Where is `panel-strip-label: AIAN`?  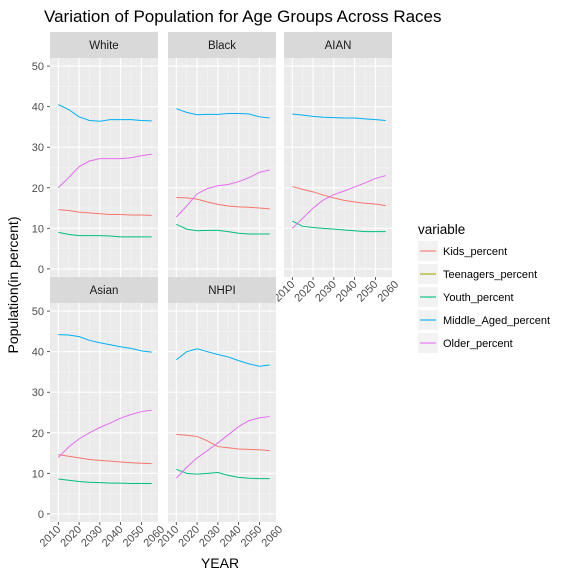 panel-strip-label: AIAN is located at coordinates (338, 46).